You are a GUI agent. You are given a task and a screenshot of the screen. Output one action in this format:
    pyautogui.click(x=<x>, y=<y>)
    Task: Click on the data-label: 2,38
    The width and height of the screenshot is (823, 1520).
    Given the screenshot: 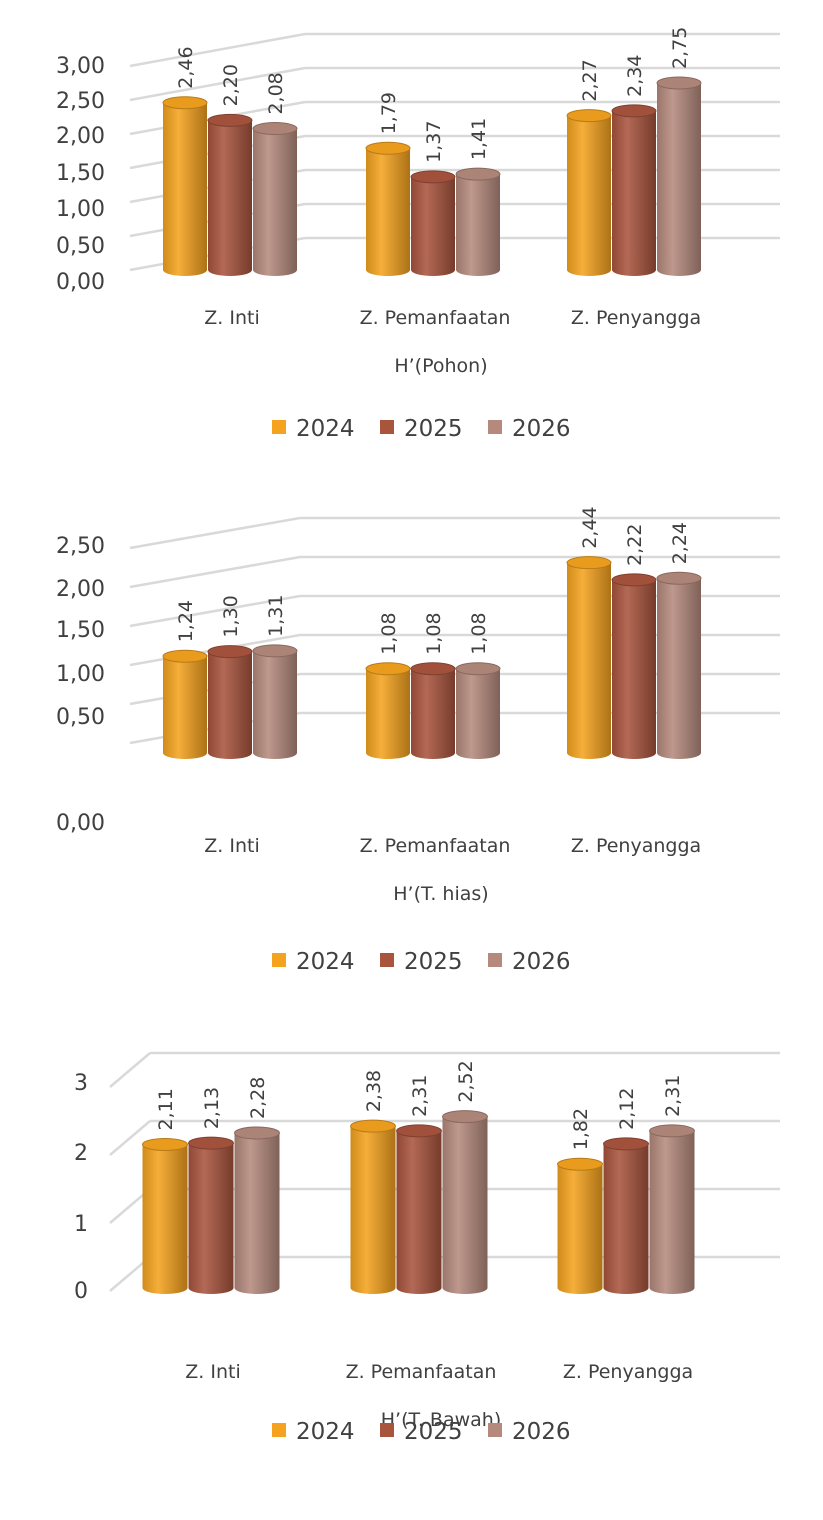 What is the action you would take?
    pyautogui.click(x=374, y=1091)
    